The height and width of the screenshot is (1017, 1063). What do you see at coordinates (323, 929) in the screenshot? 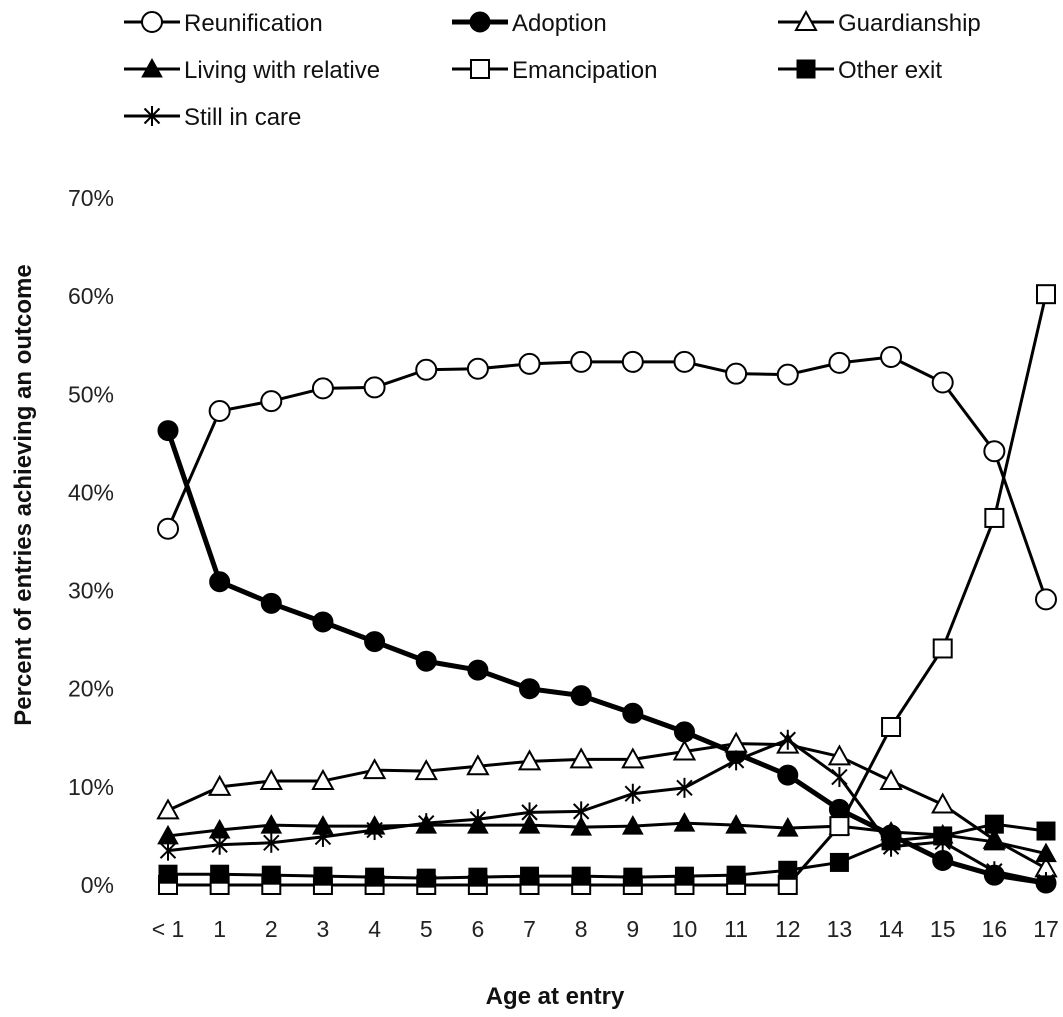
I see `x-tick-label: 3` at bounding box center [323, 929].